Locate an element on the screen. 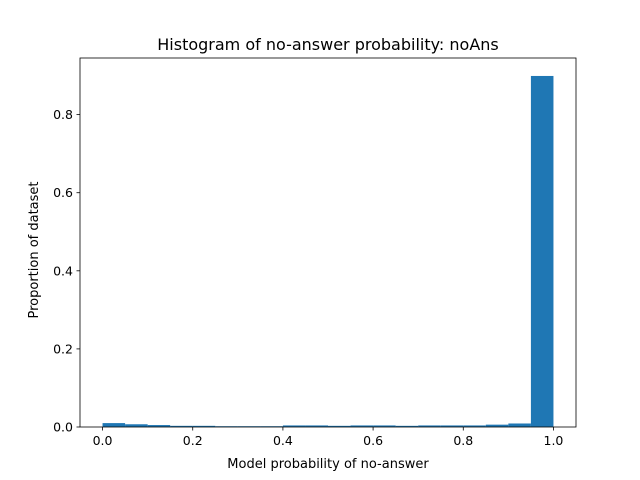 Image resolution: width=640 pixels, height=480 pixels. x-tick-label: 0.4 is located at coordinates (283, 440).